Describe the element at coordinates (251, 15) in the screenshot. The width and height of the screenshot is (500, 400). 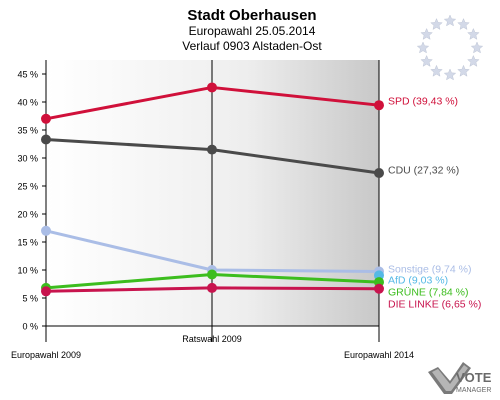
I see `chart-title: Stadt Oberhausen` at that location.